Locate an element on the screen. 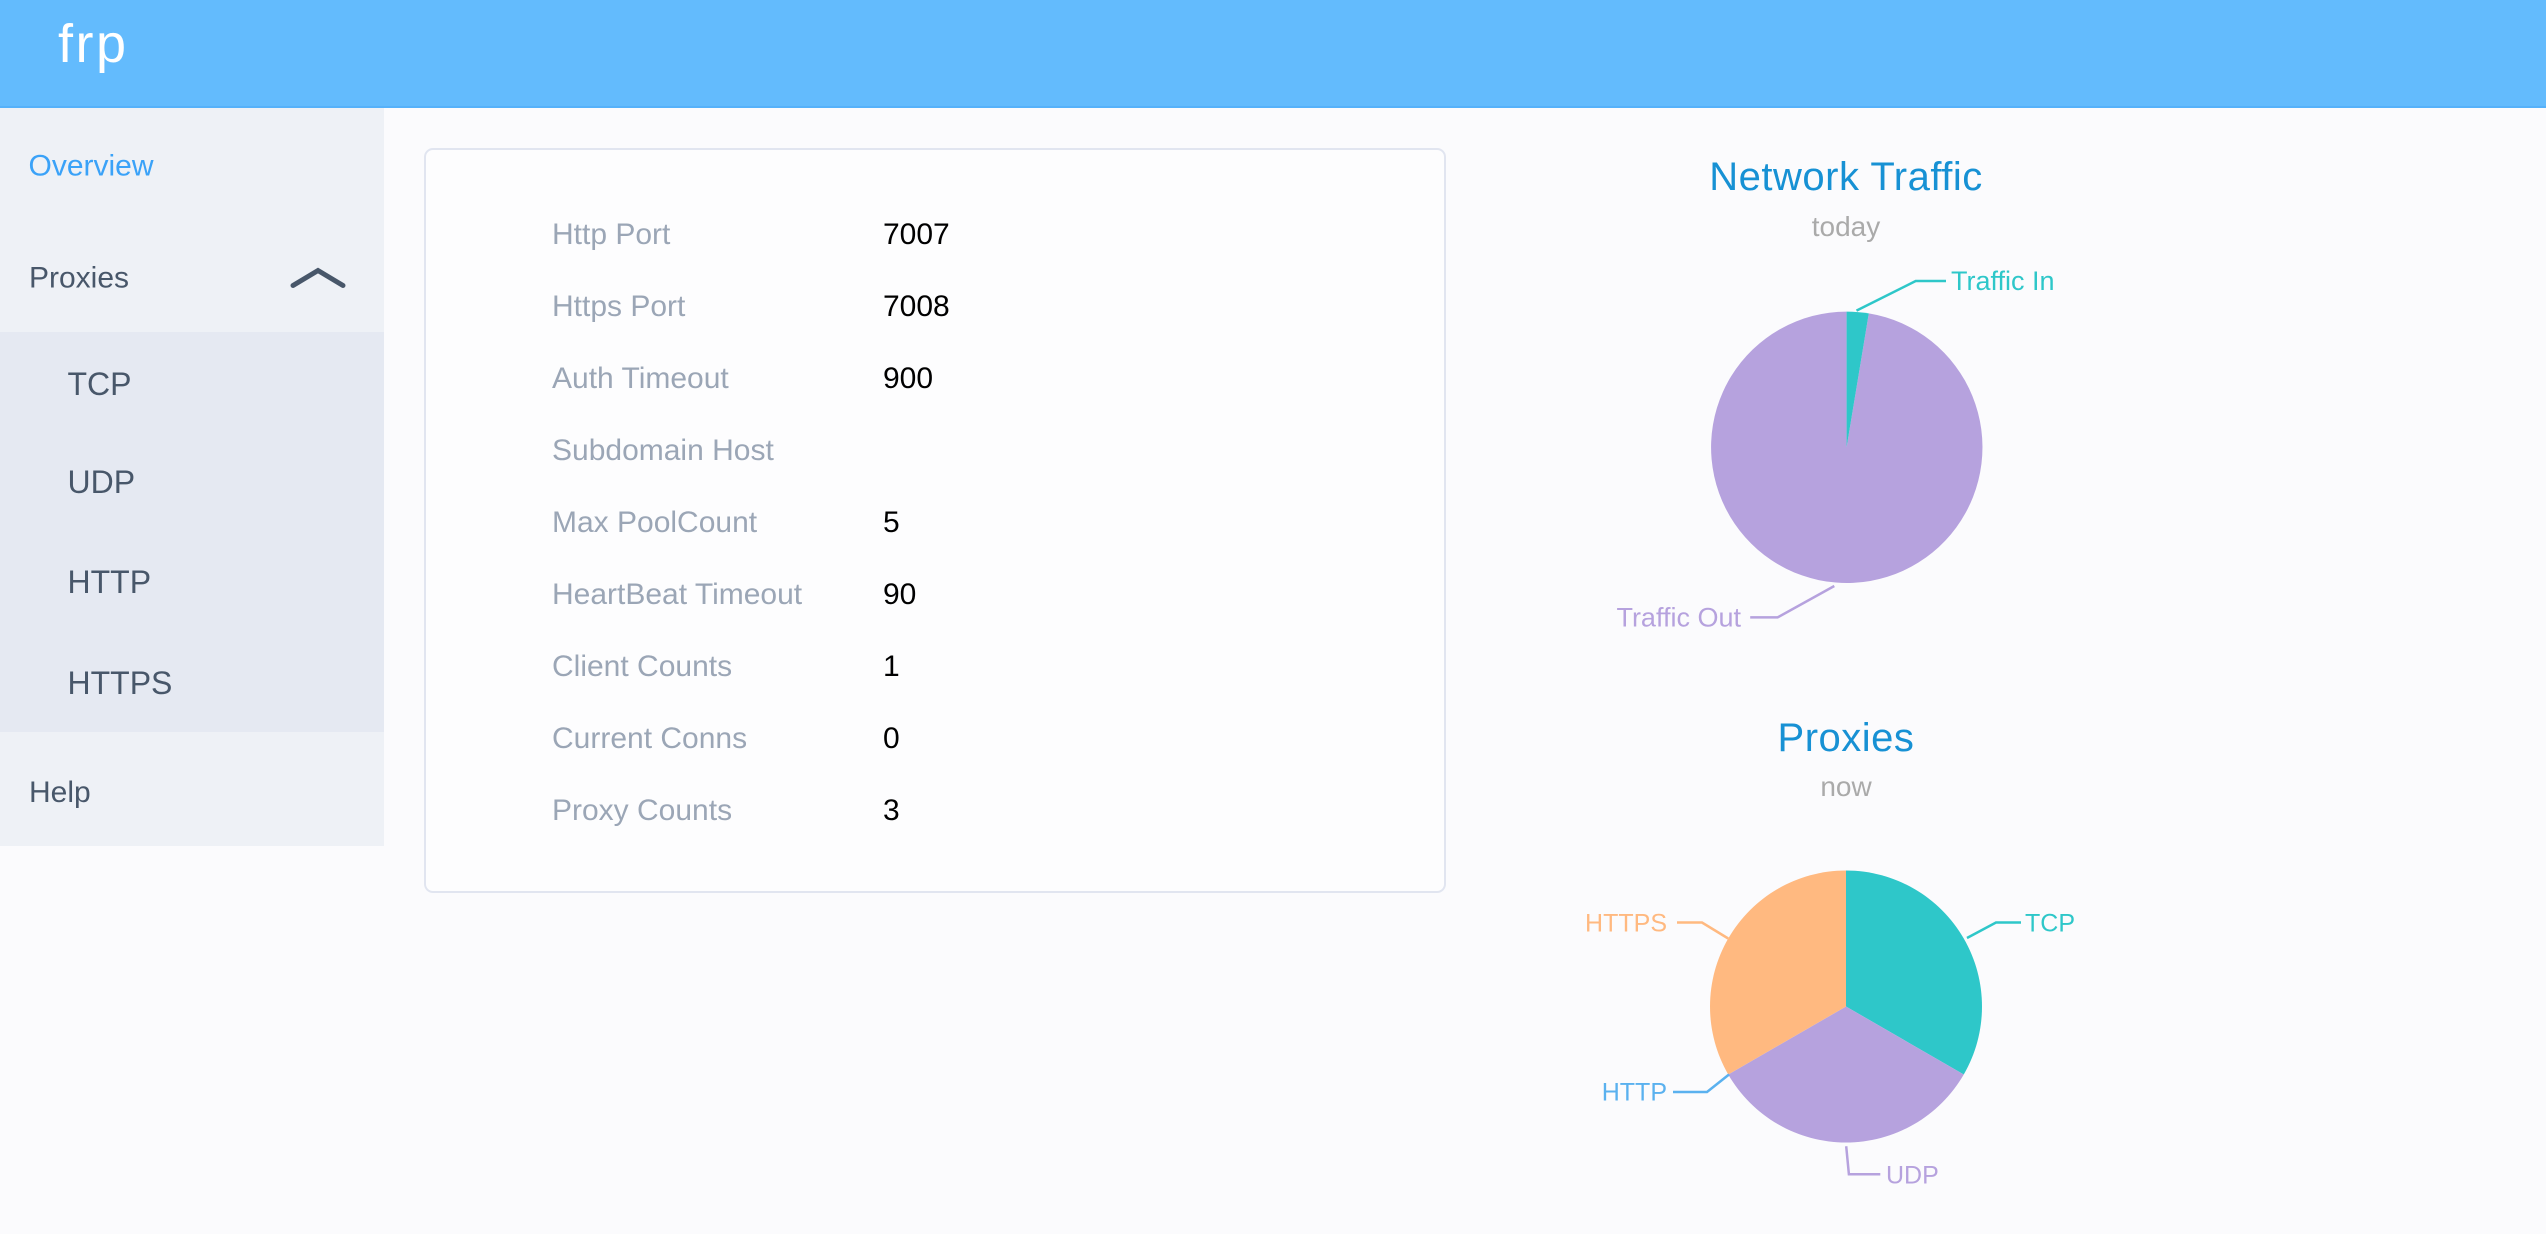 The image size is (2546, 1234). svg-text: 0 is located at coordinates (891, 738).